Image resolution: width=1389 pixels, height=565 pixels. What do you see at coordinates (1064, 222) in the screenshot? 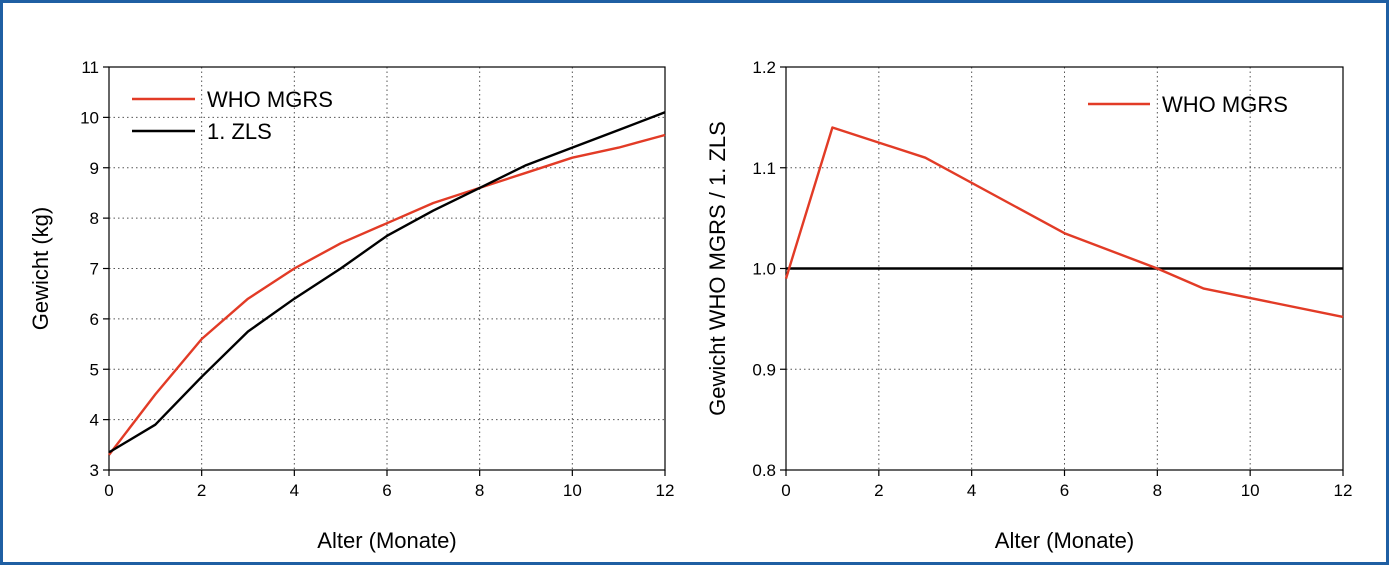
I see `series-line-who-mgrs` at bounding box center [1064, 222].